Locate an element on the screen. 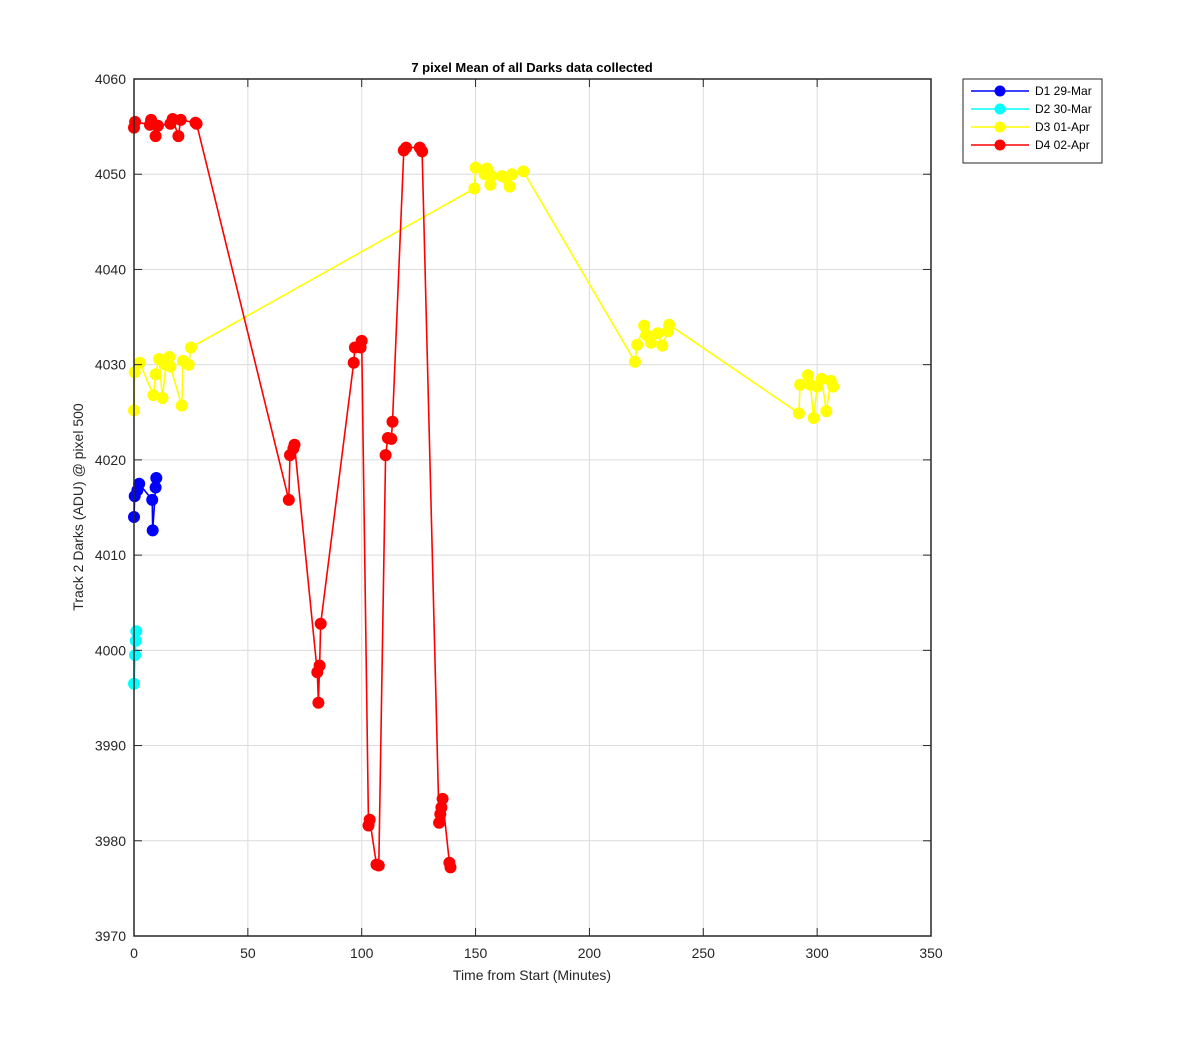  x-tick-label: 50 is located at coordinates (248, 953).